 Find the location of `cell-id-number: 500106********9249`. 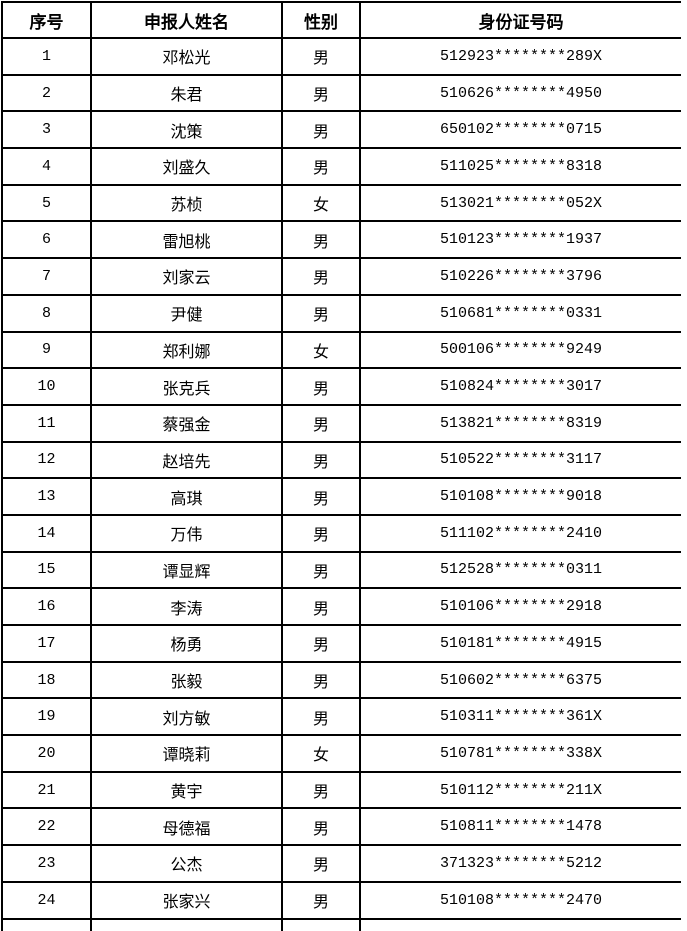

cell-id-number: 500106********9249 is located at coordinates (520, 350).